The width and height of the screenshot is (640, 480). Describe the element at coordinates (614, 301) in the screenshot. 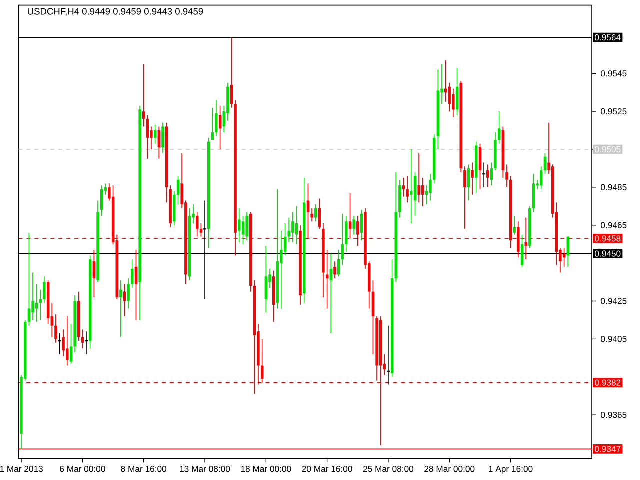

I see `y-tick-label: 0.9425` at that location.